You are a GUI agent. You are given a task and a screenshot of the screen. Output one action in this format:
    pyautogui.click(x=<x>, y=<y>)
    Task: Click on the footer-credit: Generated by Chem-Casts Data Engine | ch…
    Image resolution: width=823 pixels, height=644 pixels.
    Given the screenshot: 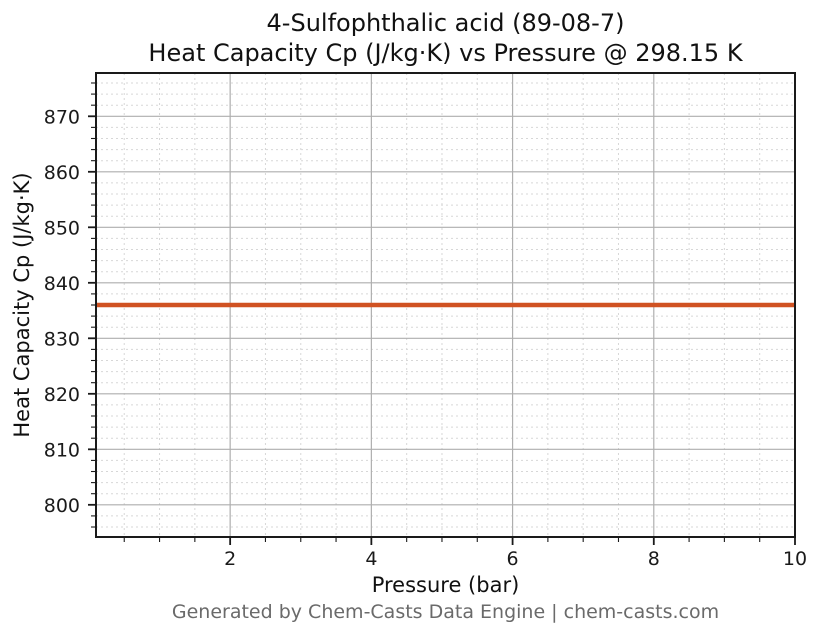 What is the action you would take?
    pyautogui.click(x=445, y=612)
    